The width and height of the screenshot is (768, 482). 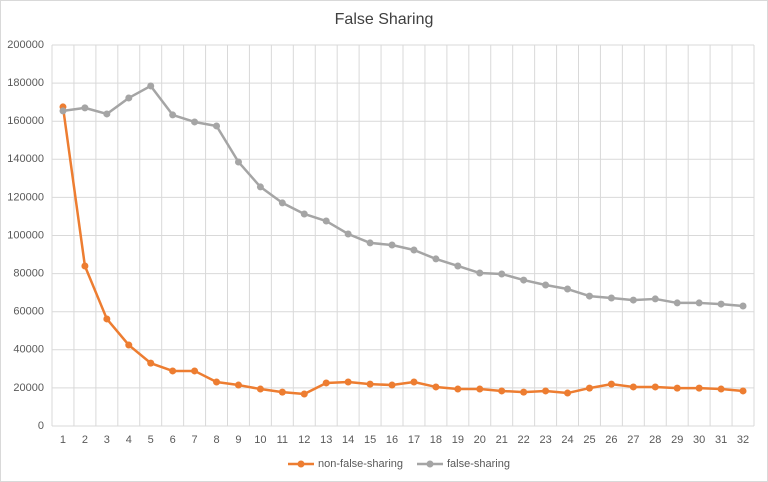 What do you see at coordinates (25, 83) in the screenshot?
I see `y-tick-label: 180000` at bounding box center [25, 83].